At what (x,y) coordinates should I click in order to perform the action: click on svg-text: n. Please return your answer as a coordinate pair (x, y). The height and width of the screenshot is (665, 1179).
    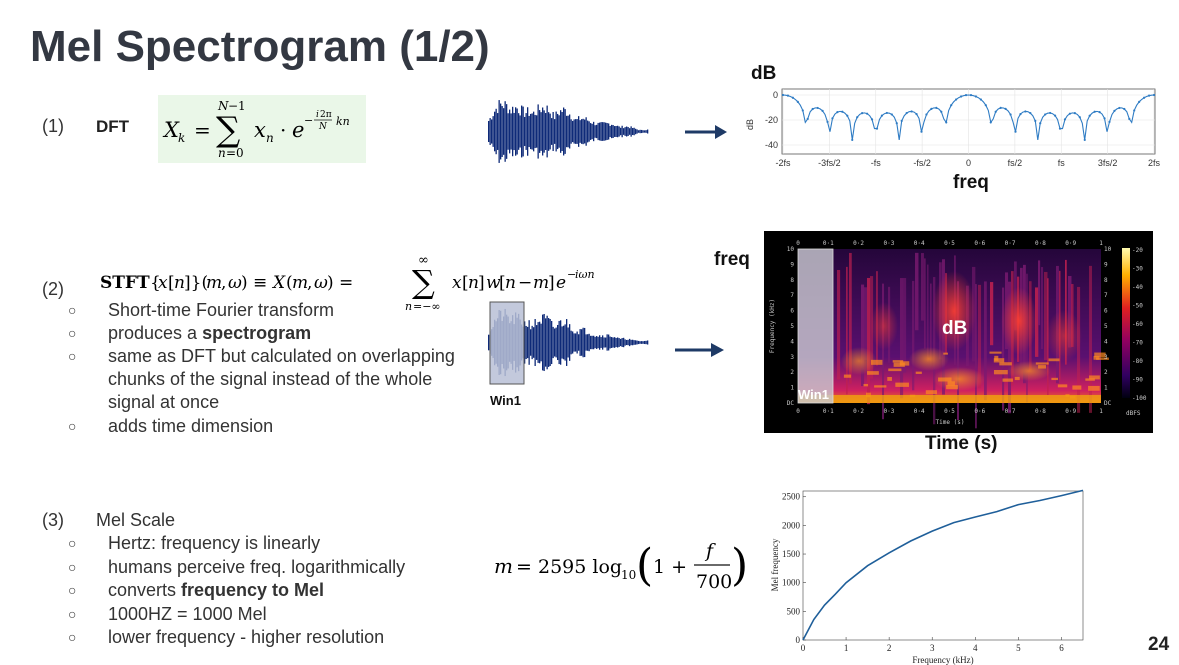
    Looking at the image, I should click on (510, 283).